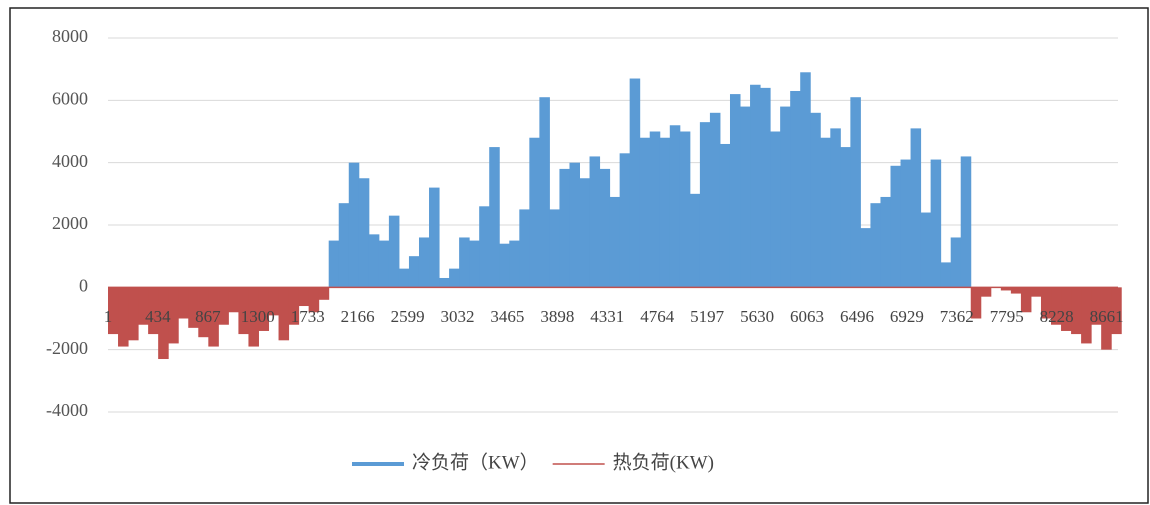 The image size is (1150, 505). What do you see at coordinates (70, 36) in the screenshot?
I see `y-tick-label: 8000` at bounding box center [70, 36].